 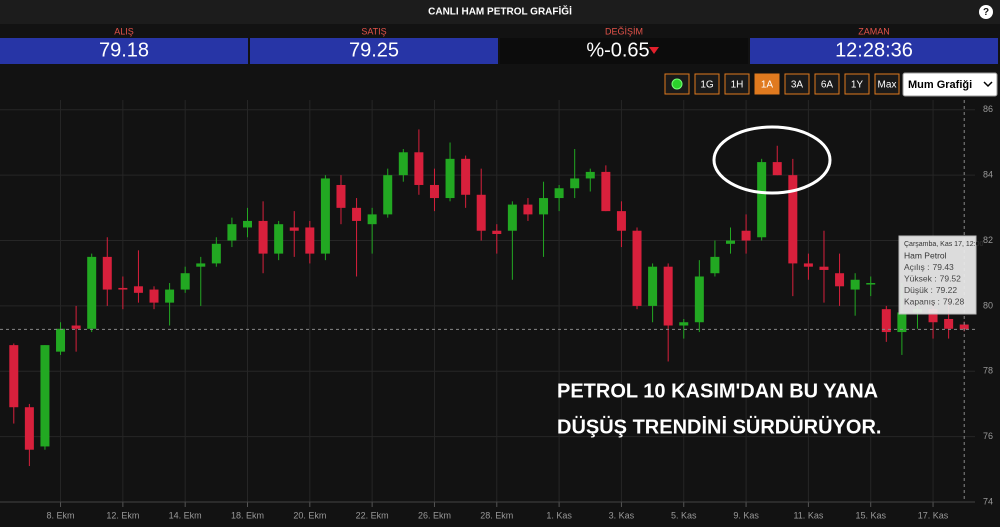 I want to click on range-button-label: 1H, so click(x=737, y=85).